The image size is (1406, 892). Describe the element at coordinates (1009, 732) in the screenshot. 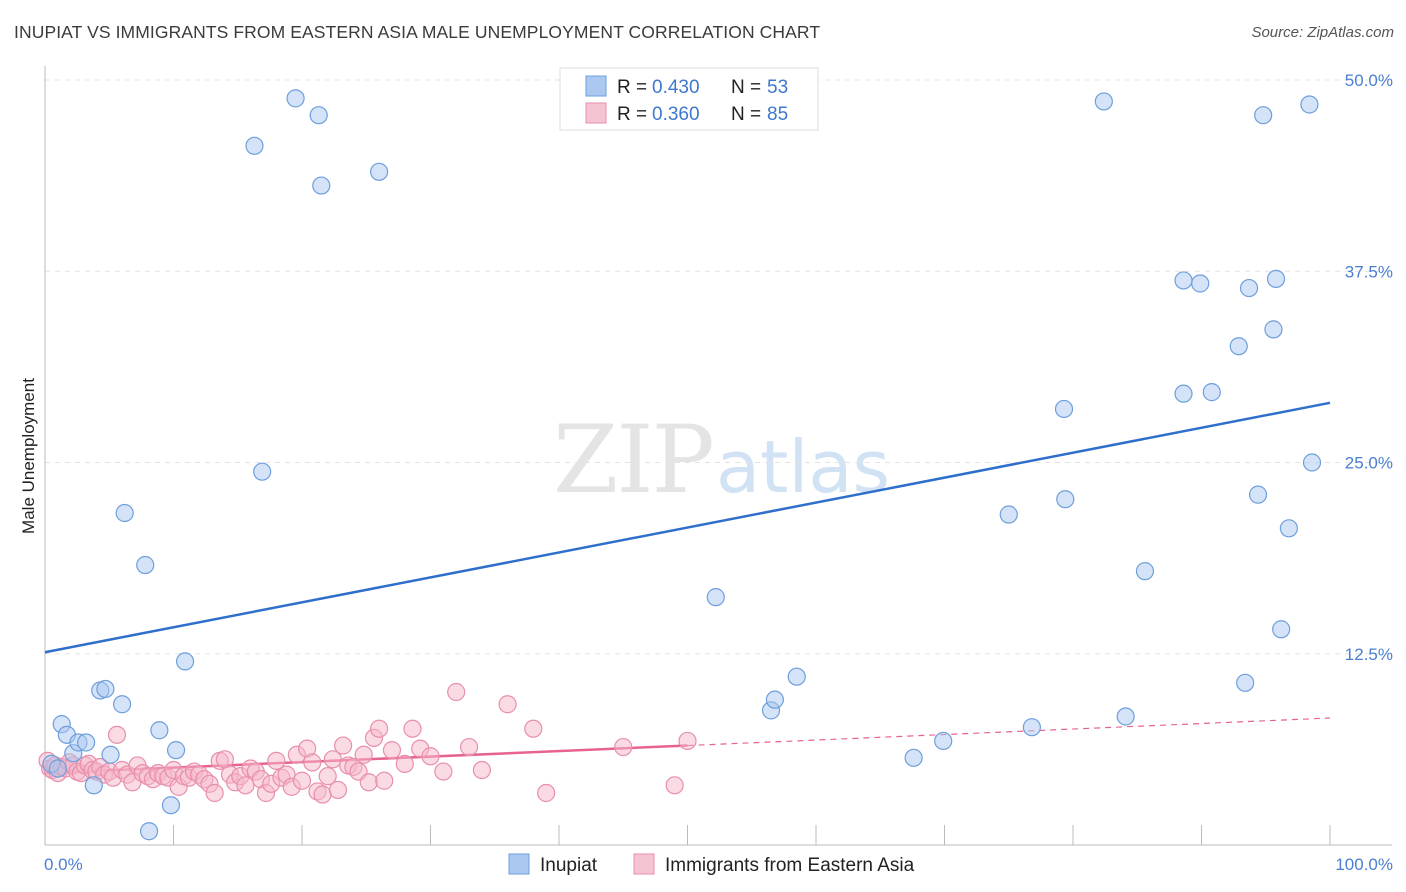

I see `trend-immigrants-dashed` at that location.